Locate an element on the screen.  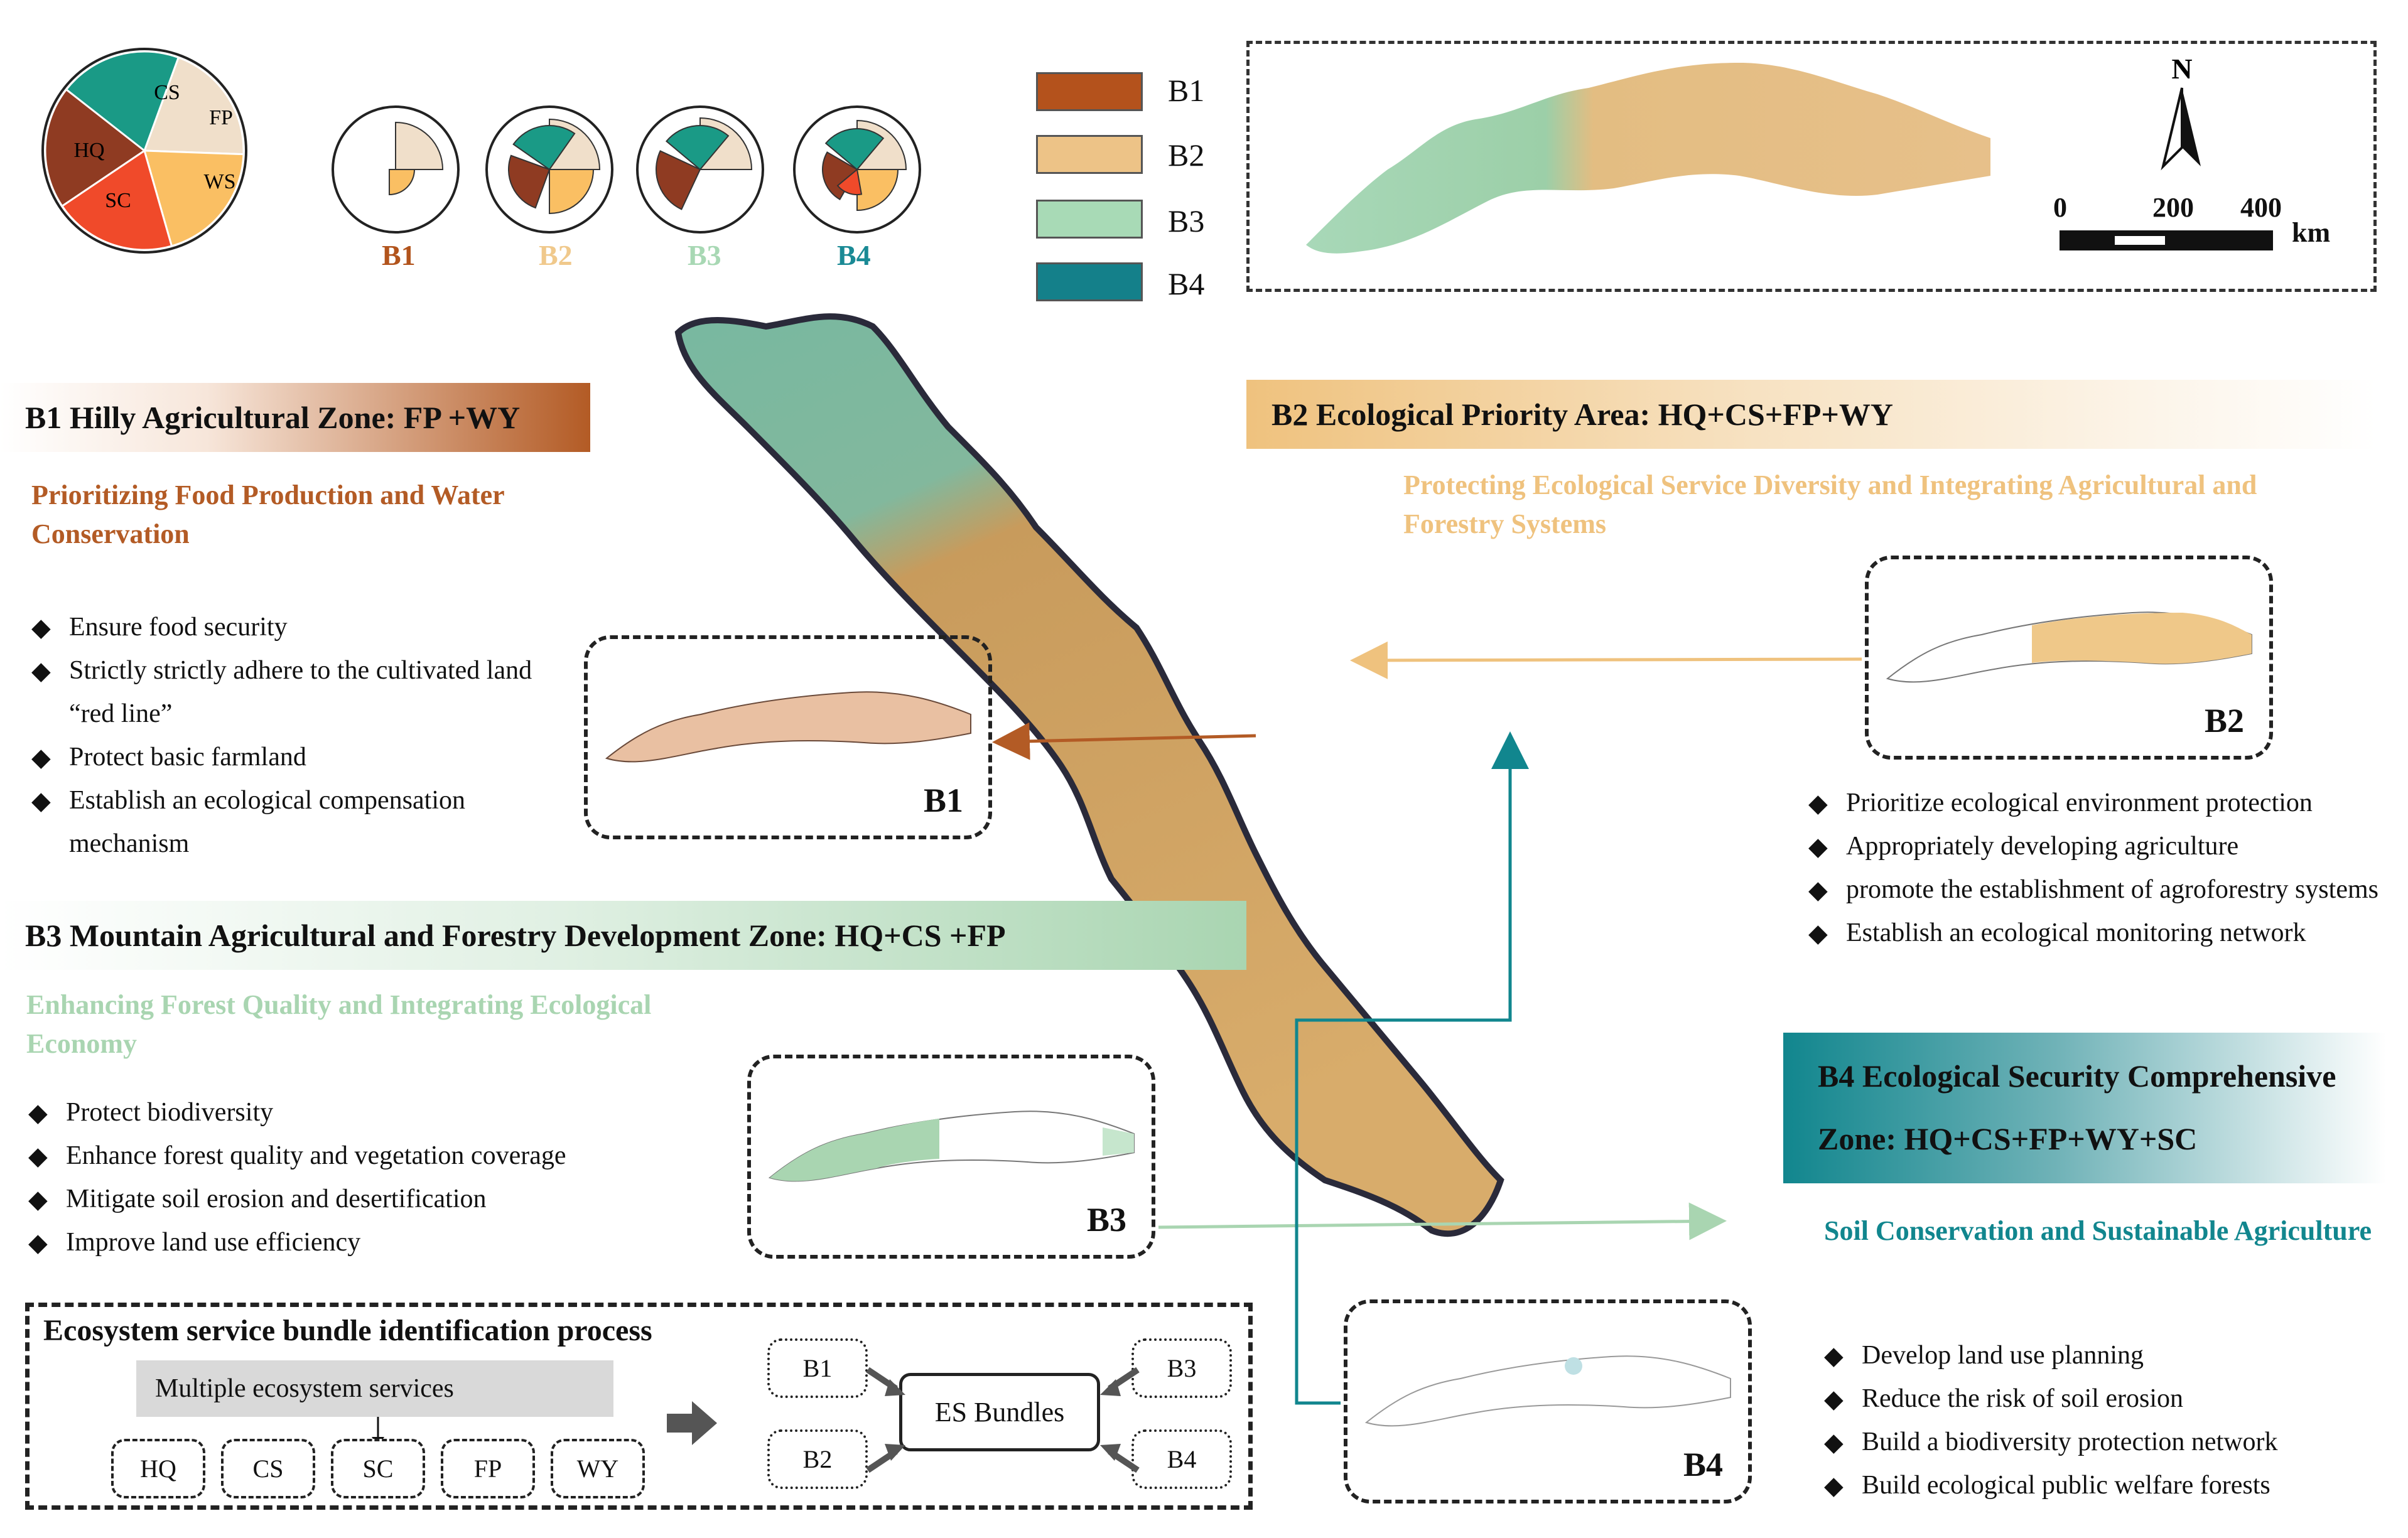
es-bundles-label: ES Bundles is located at coordinates (999, 1412).